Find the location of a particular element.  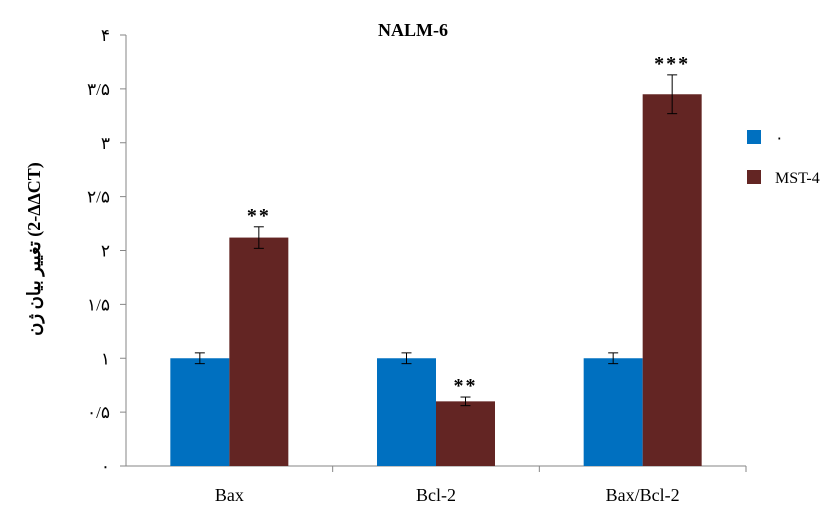

x-tick-label: Bax/Bcl-2 is located at coordinates (643, 495).